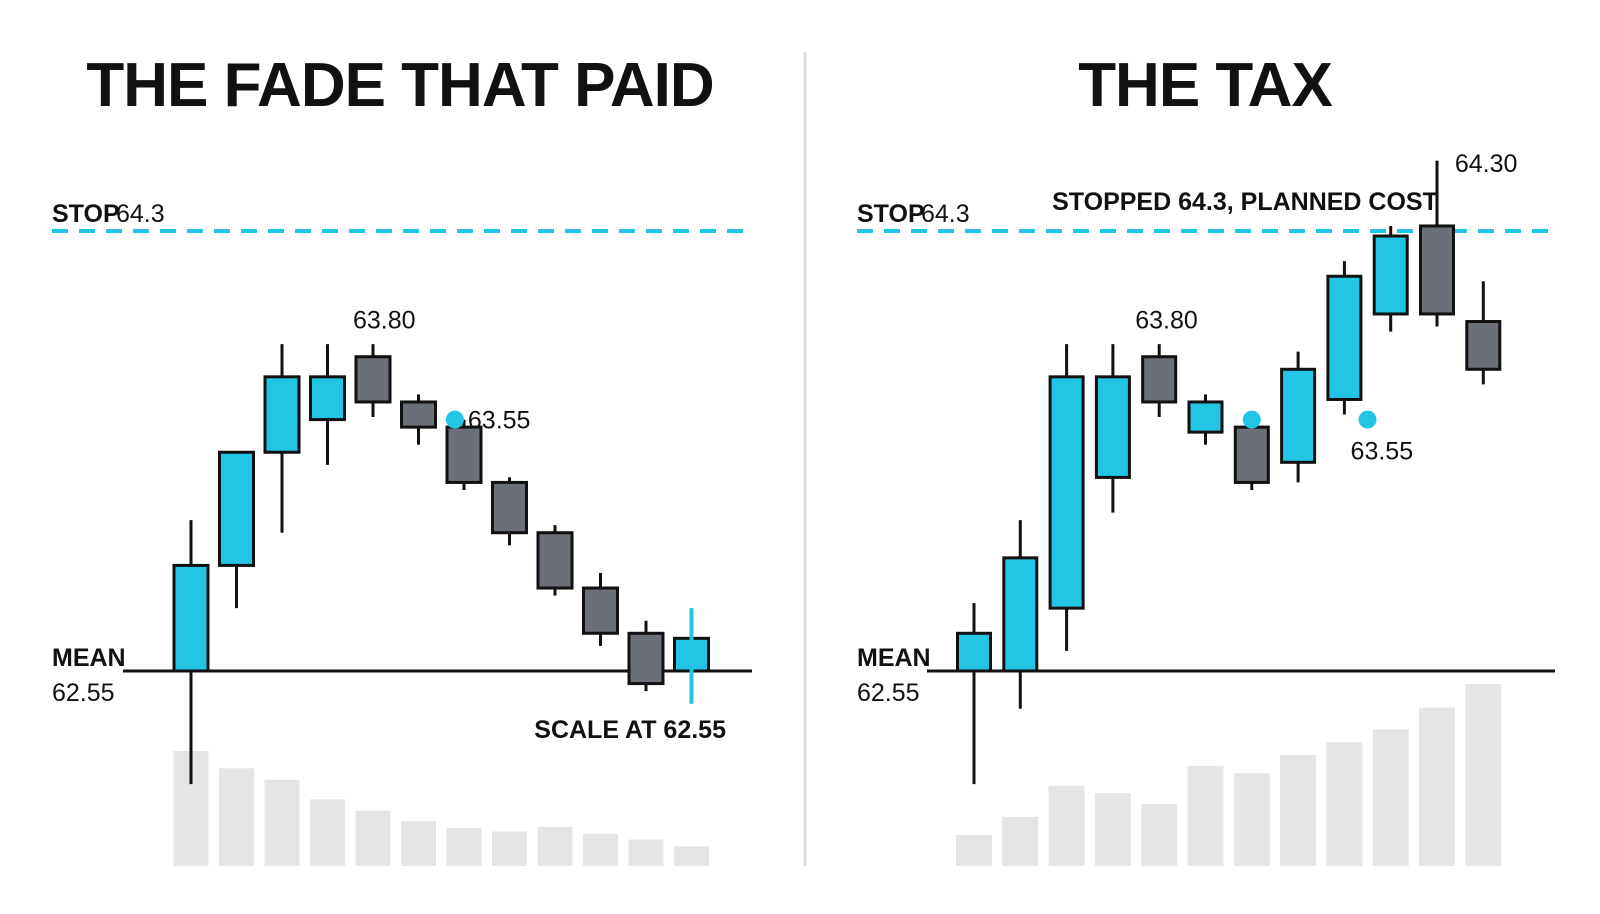 The image size is (1600, 914). What do you see at coordinates (630, 730) in the screenshot?
I see `scale-note: SCALE AT 62.55` at bounding box center [630, 730].